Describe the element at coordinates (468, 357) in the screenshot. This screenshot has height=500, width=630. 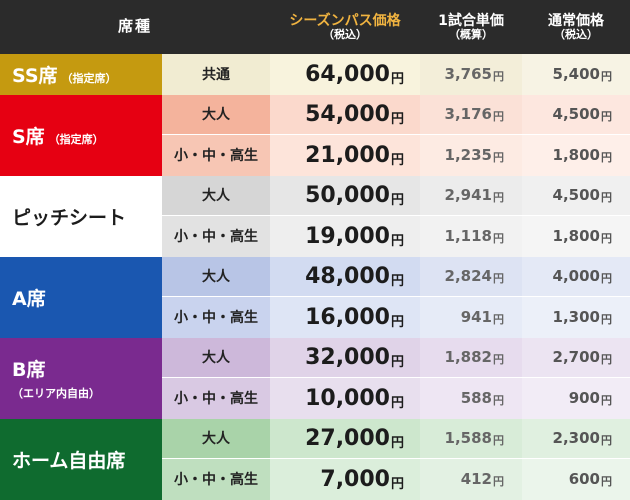
I see `single-price-cell-value: 1,882` at that location.